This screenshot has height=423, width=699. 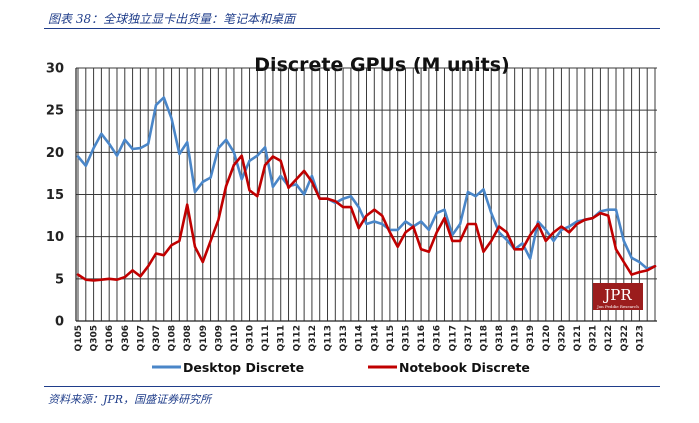 I want to click on x-tick-label: Q307, so click(x=157, y=338).